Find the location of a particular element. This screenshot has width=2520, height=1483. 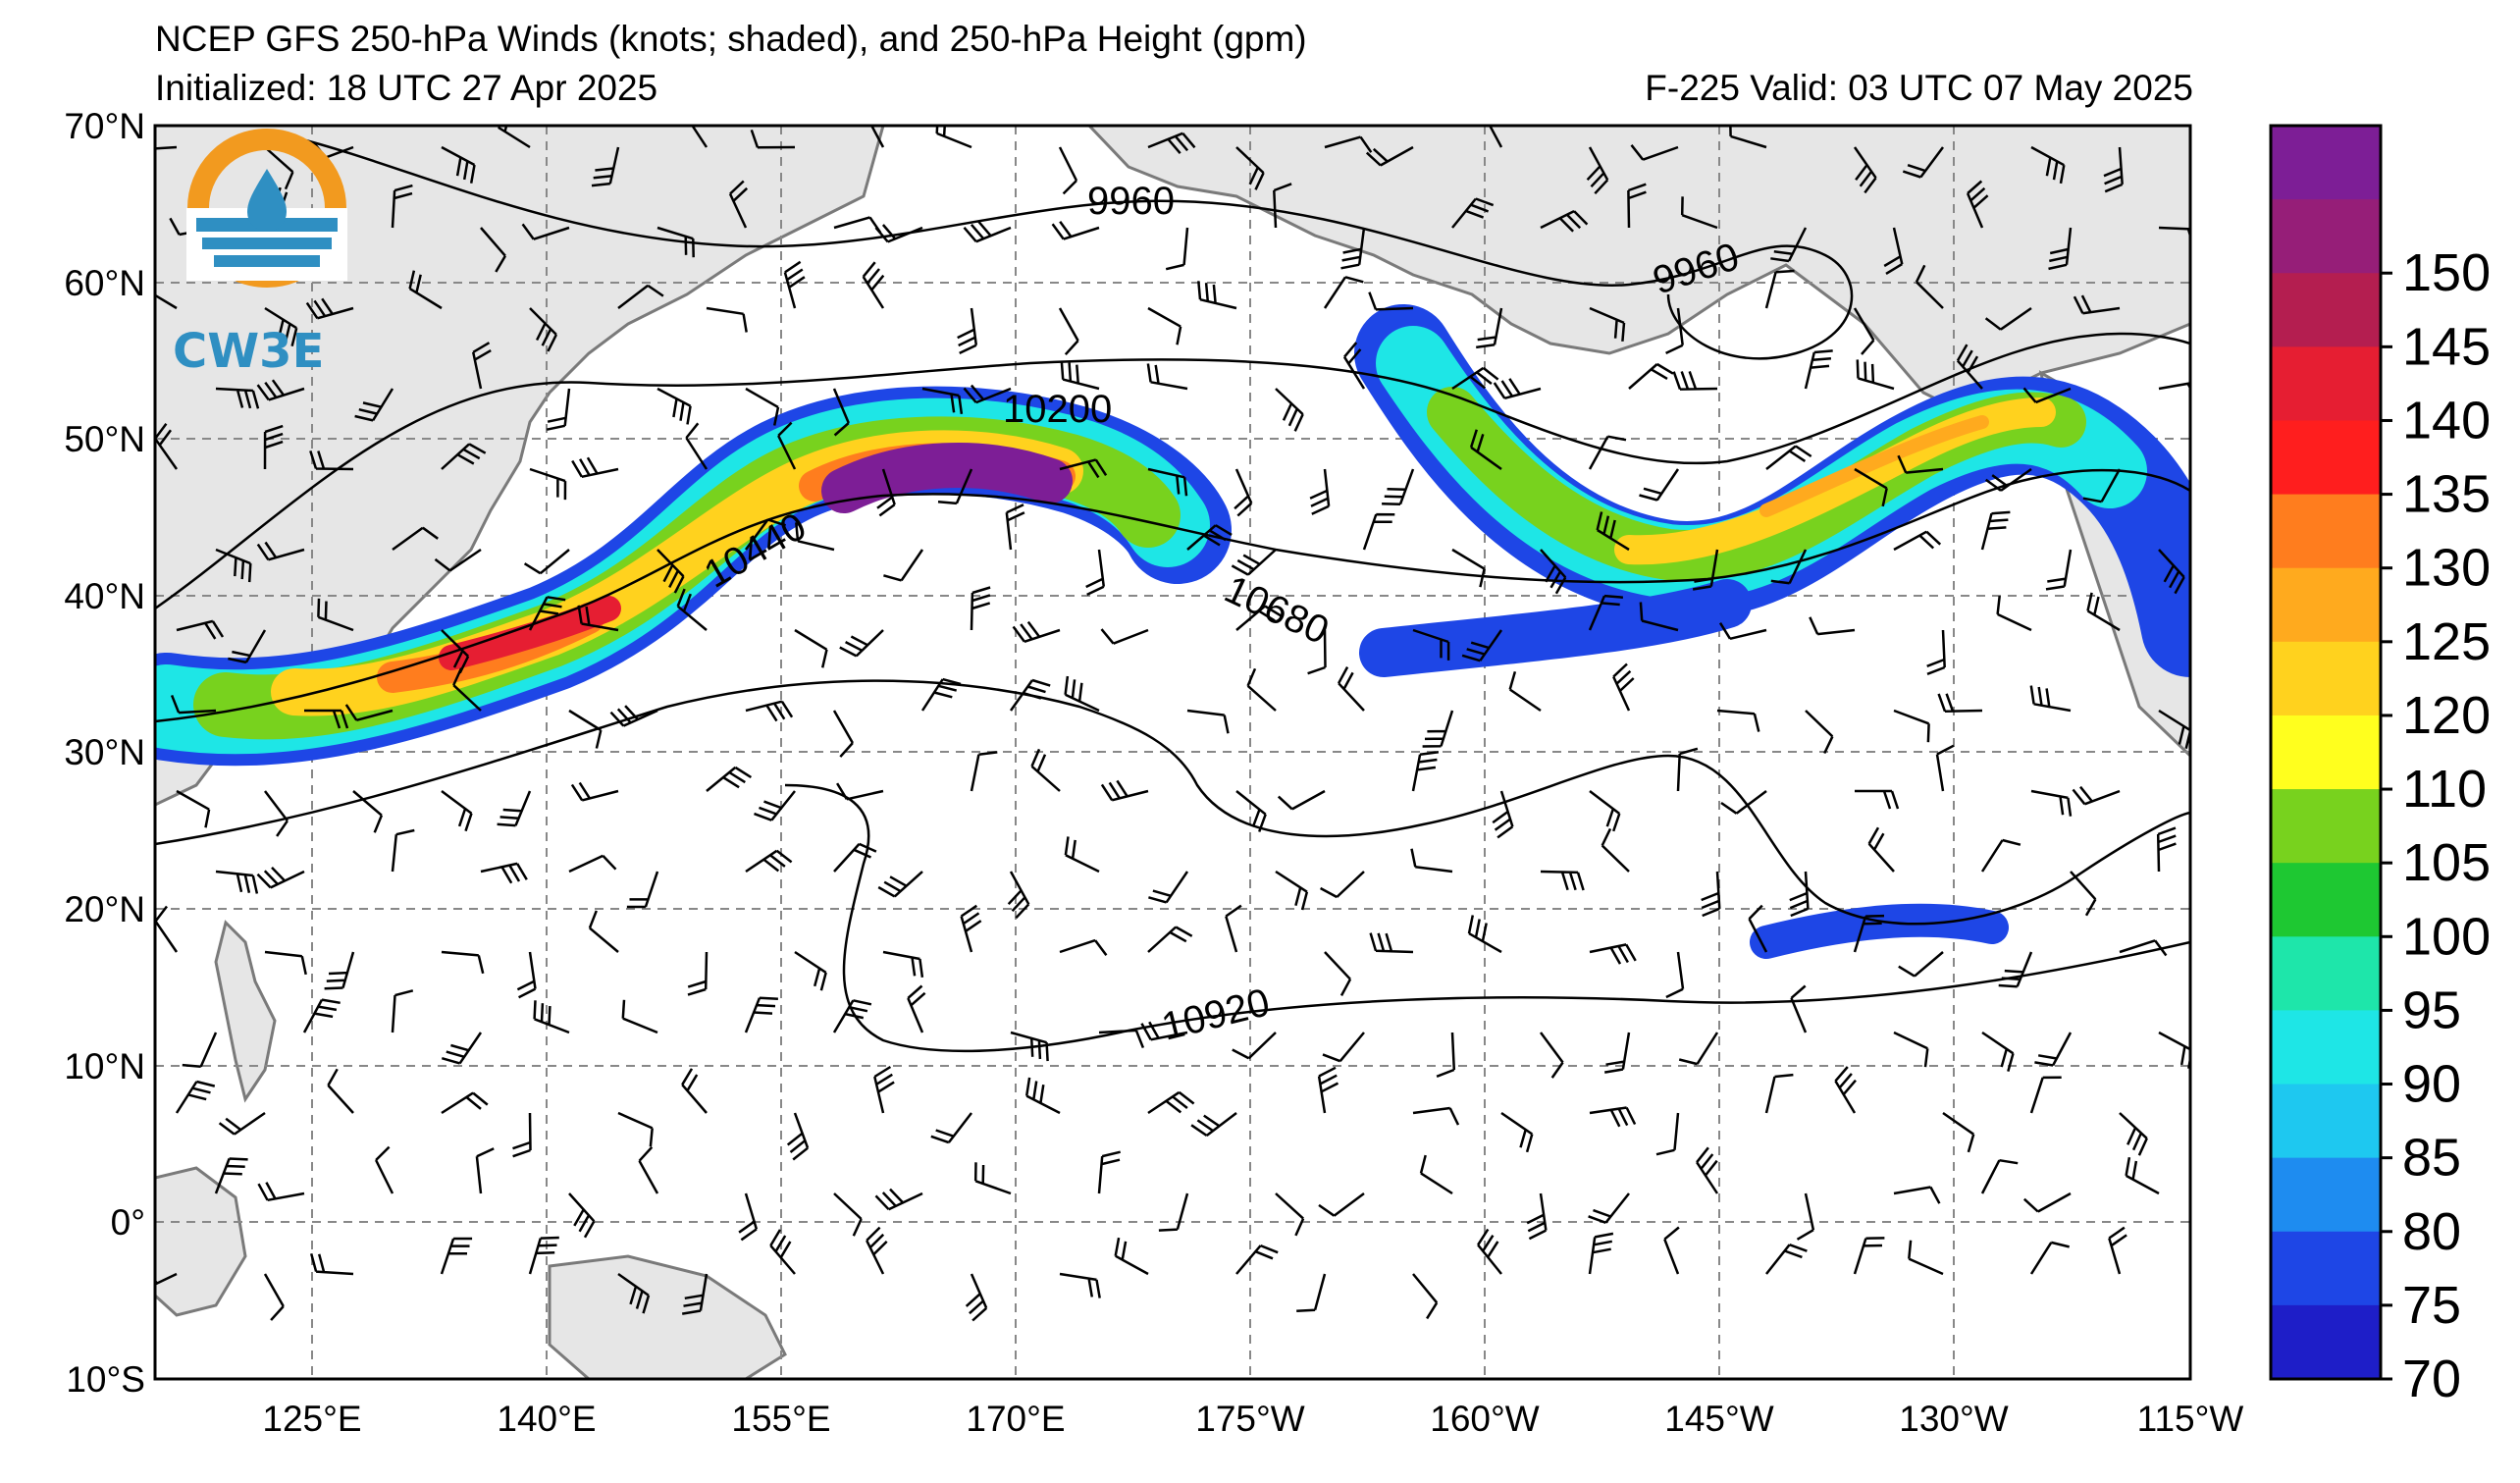

philippines-land is located at coordinates (245, 1012).